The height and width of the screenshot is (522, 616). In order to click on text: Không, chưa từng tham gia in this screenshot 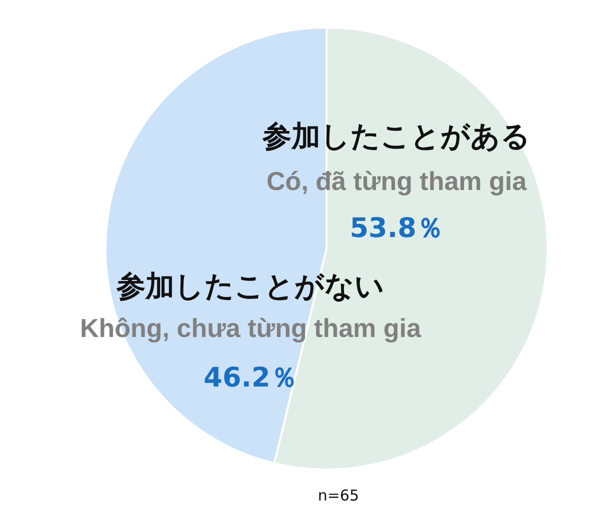, I will do `click(251, 328)`.